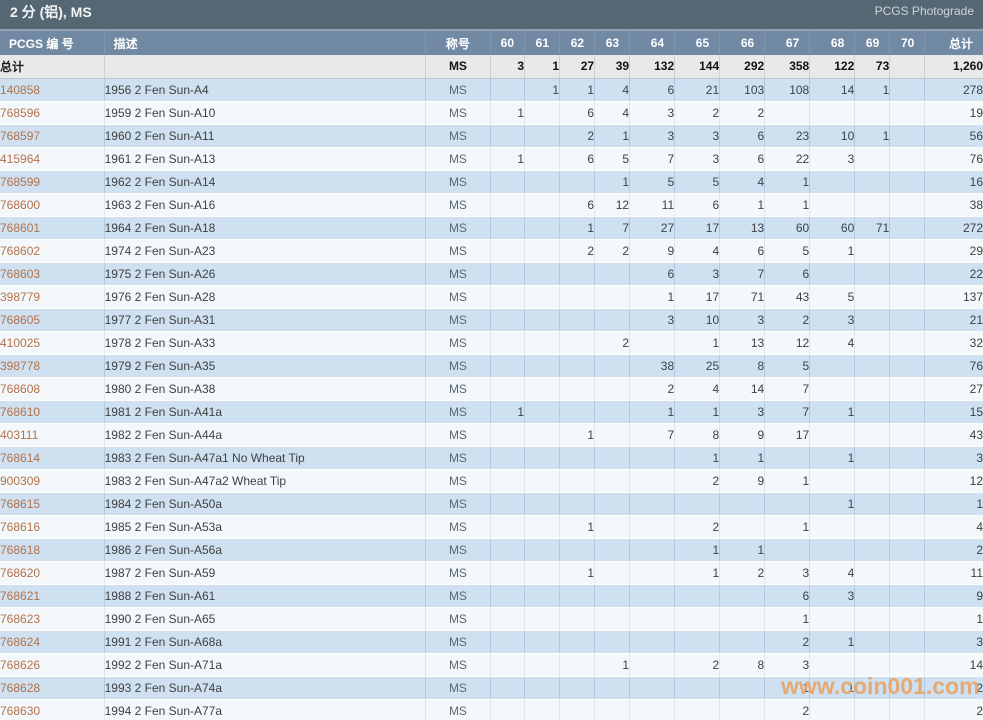  I want to click on pcgs-number-link: 768620, so click(52, 573).